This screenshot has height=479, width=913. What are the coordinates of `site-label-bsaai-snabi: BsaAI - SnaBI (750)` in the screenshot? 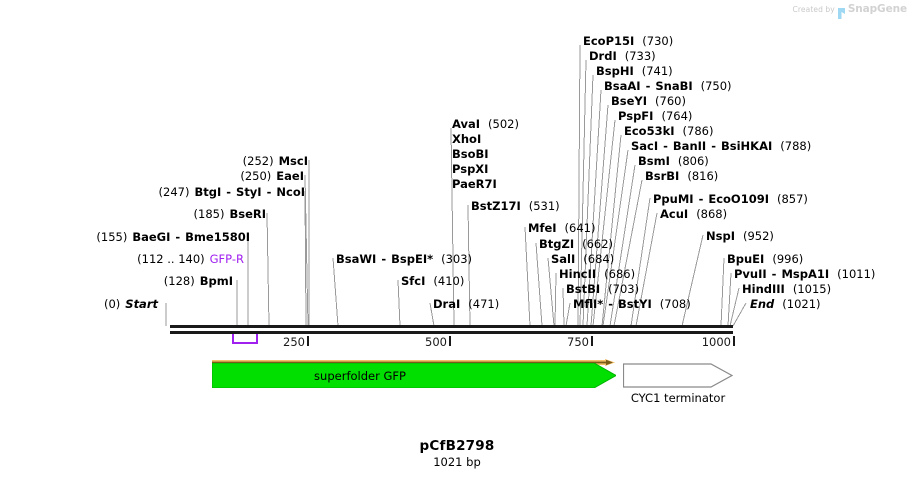 It's located at (668, 86).